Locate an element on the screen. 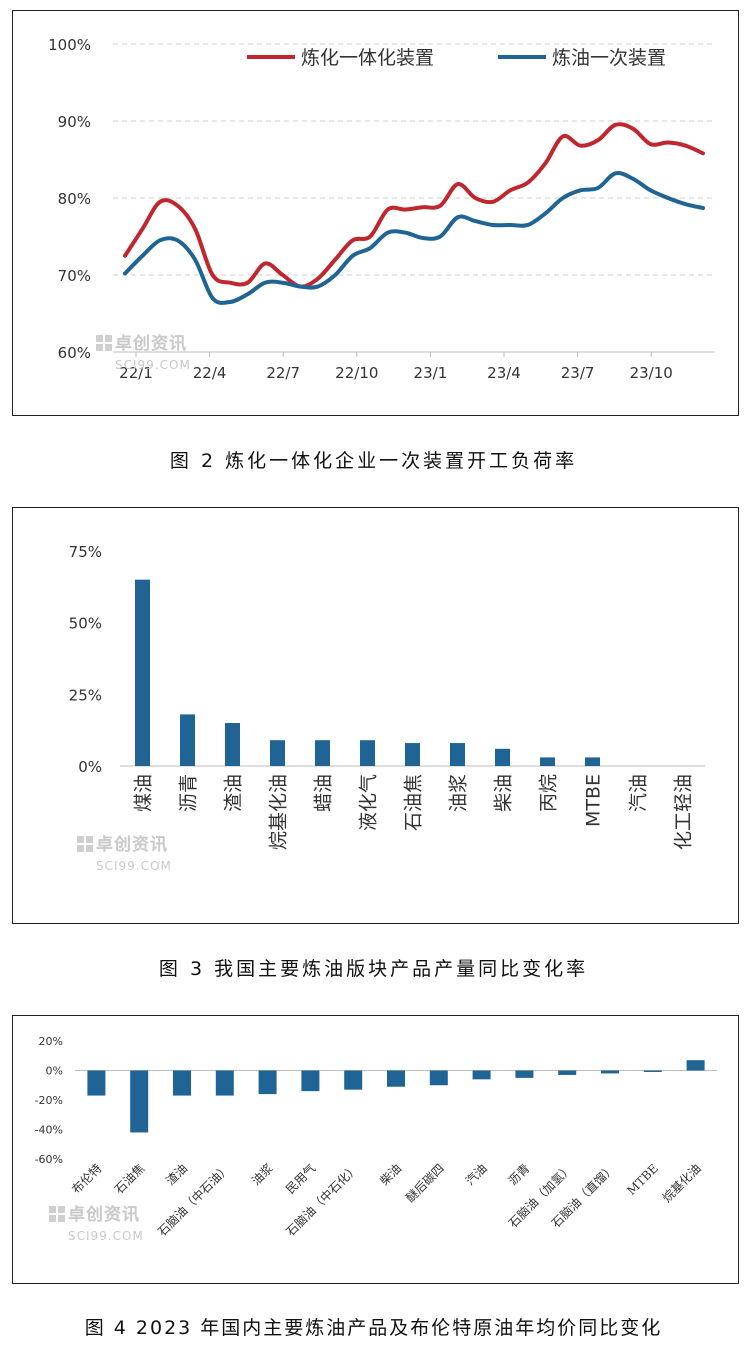 Image resolution: width=747 pixels, height=1356 pixels. legend-label: 炼油一次装置 is located at coordinates (609, 58).